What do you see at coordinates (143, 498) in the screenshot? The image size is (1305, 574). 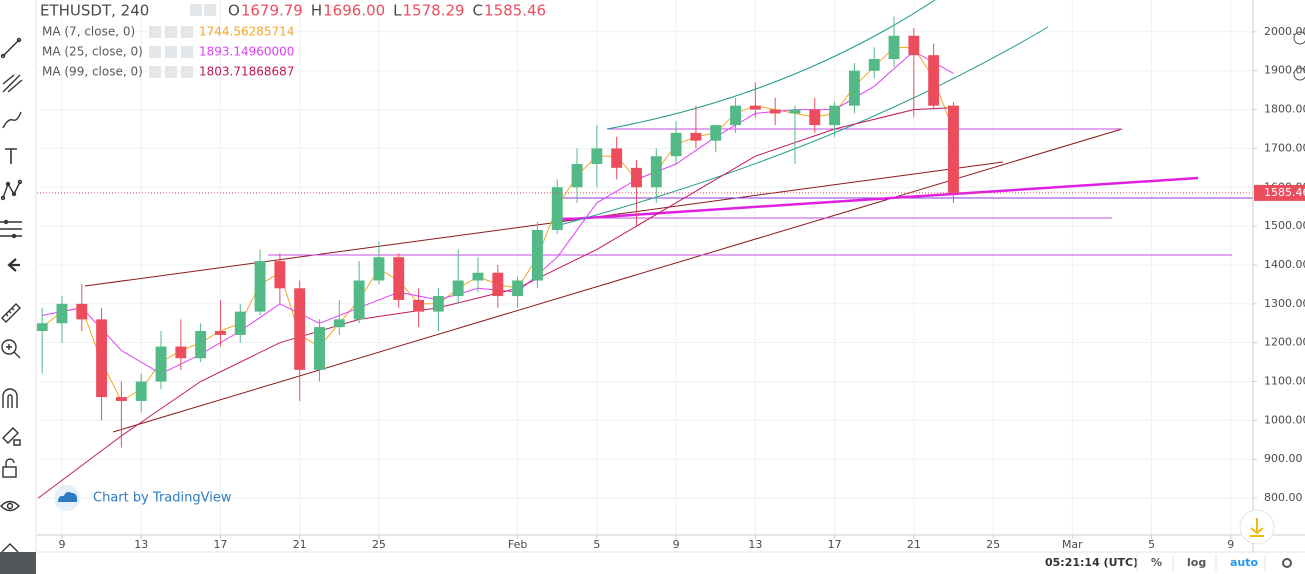 I see `watermark: Chart by TradingView` at bounding box center [143, 498].